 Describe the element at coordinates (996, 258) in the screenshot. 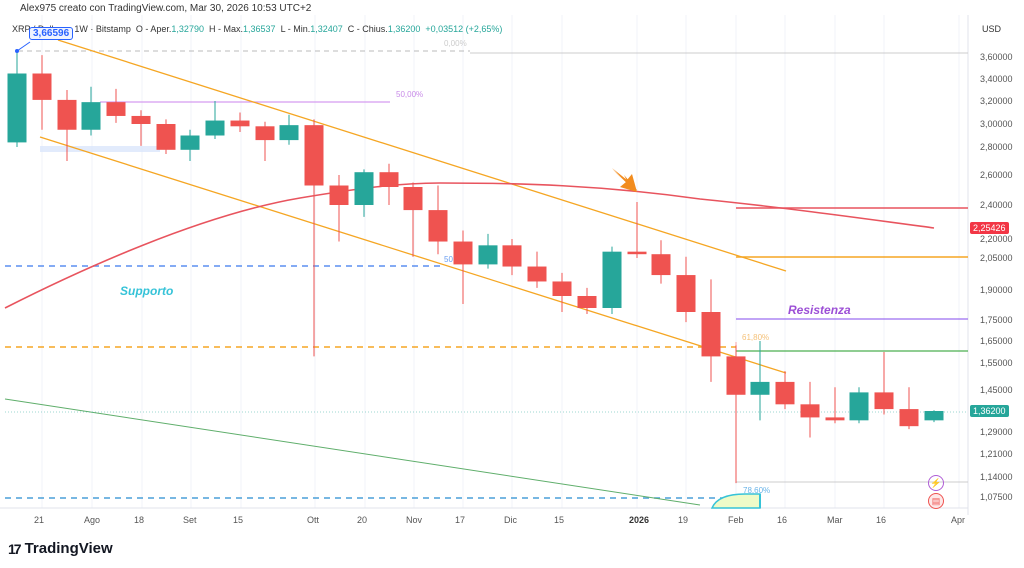

I see `price-tick-label: 2,05000` at that location.